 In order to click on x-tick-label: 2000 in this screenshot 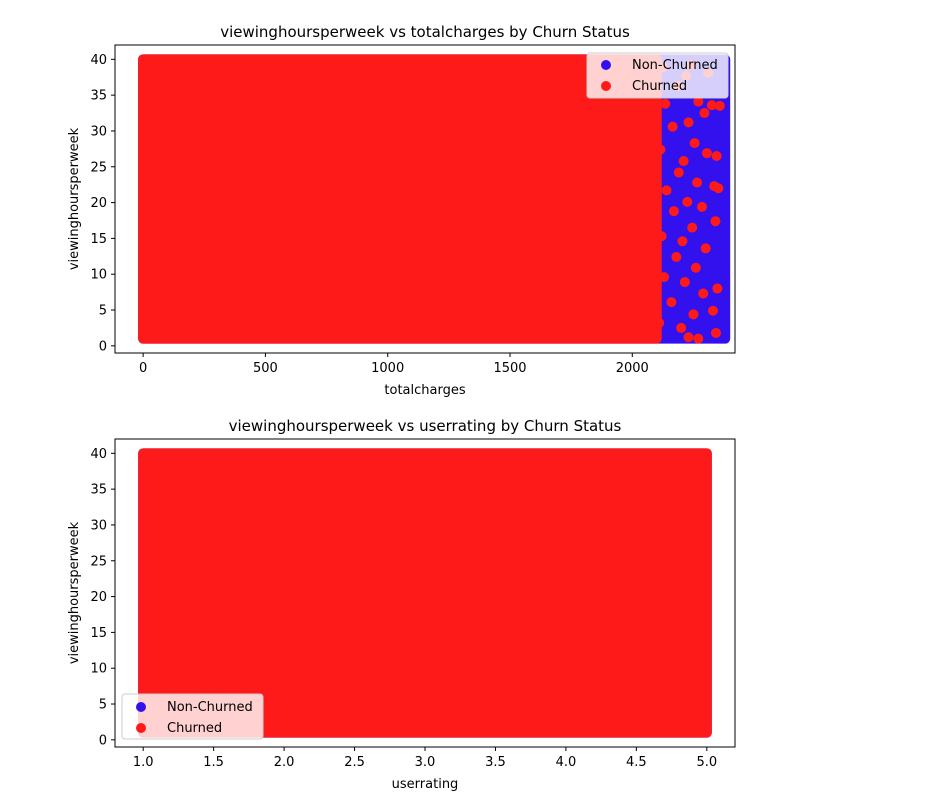, I will do `click(632, 368)`.